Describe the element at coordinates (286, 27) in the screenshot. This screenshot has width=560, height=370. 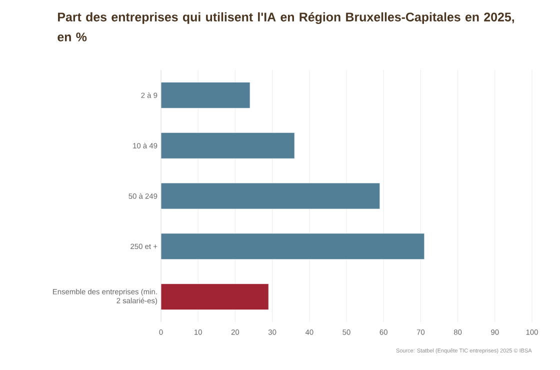
I see `chart-title: Part des entreprises qui utilisent l'IA en Région Bruxelles-Capitales en 2025, en %` at that location.